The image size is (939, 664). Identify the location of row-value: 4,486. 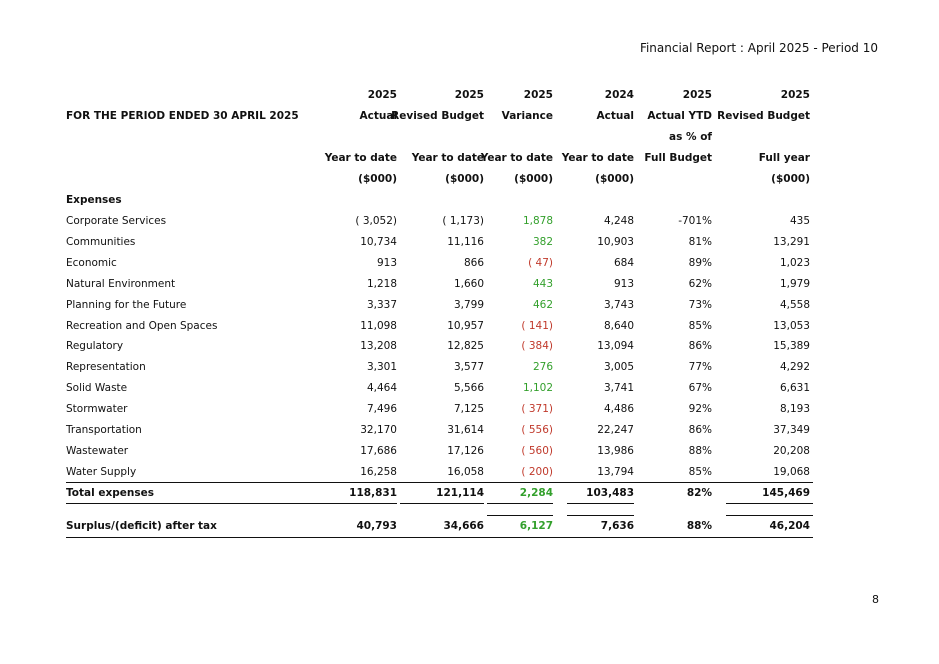
(618, 409).